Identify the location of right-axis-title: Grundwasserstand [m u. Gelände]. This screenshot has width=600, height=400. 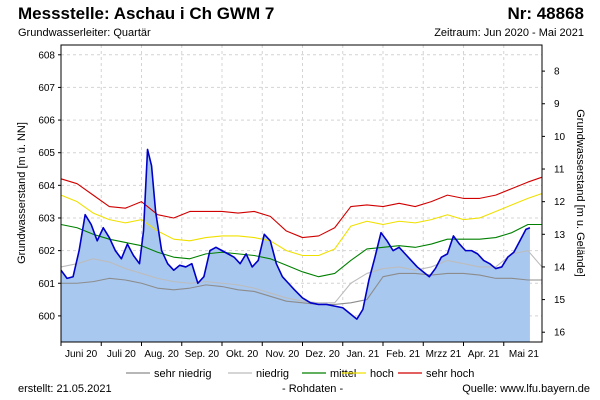
(580, 193).